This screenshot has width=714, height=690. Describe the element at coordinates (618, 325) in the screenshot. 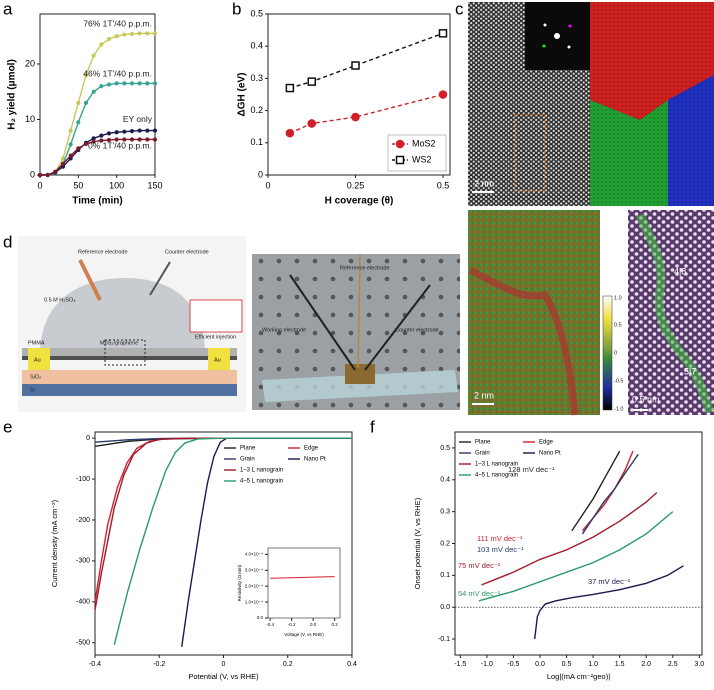

I see `colorbar-tick: 0.5` at that location.